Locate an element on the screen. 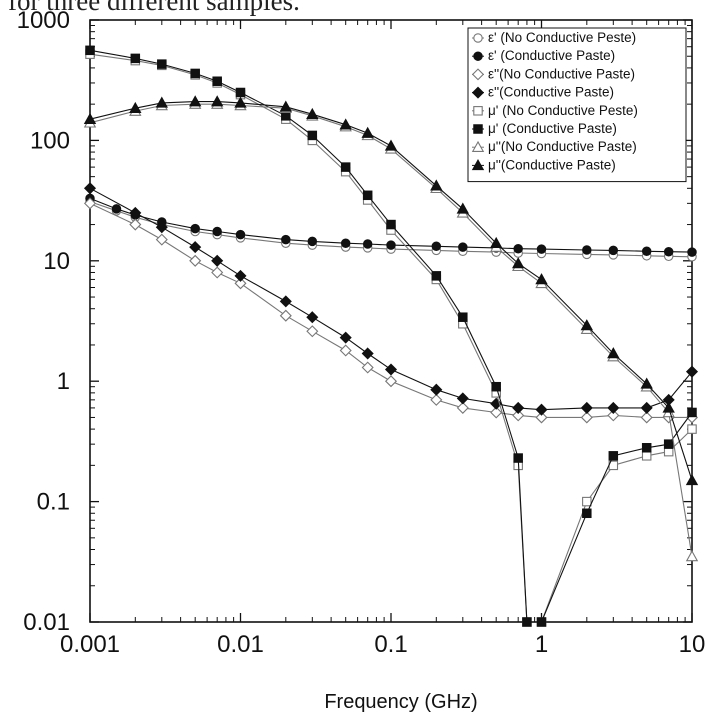 The image size is (710, 718). legend-box is located at coordinates (577, 105).